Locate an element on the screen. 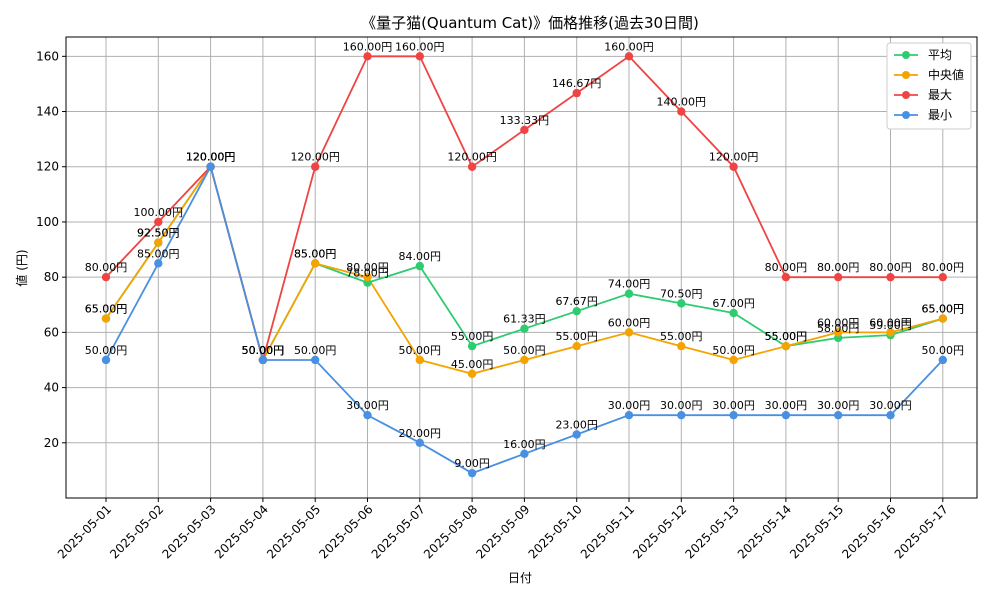  y-tick-label: 40 is located at coordinates (51, 388).